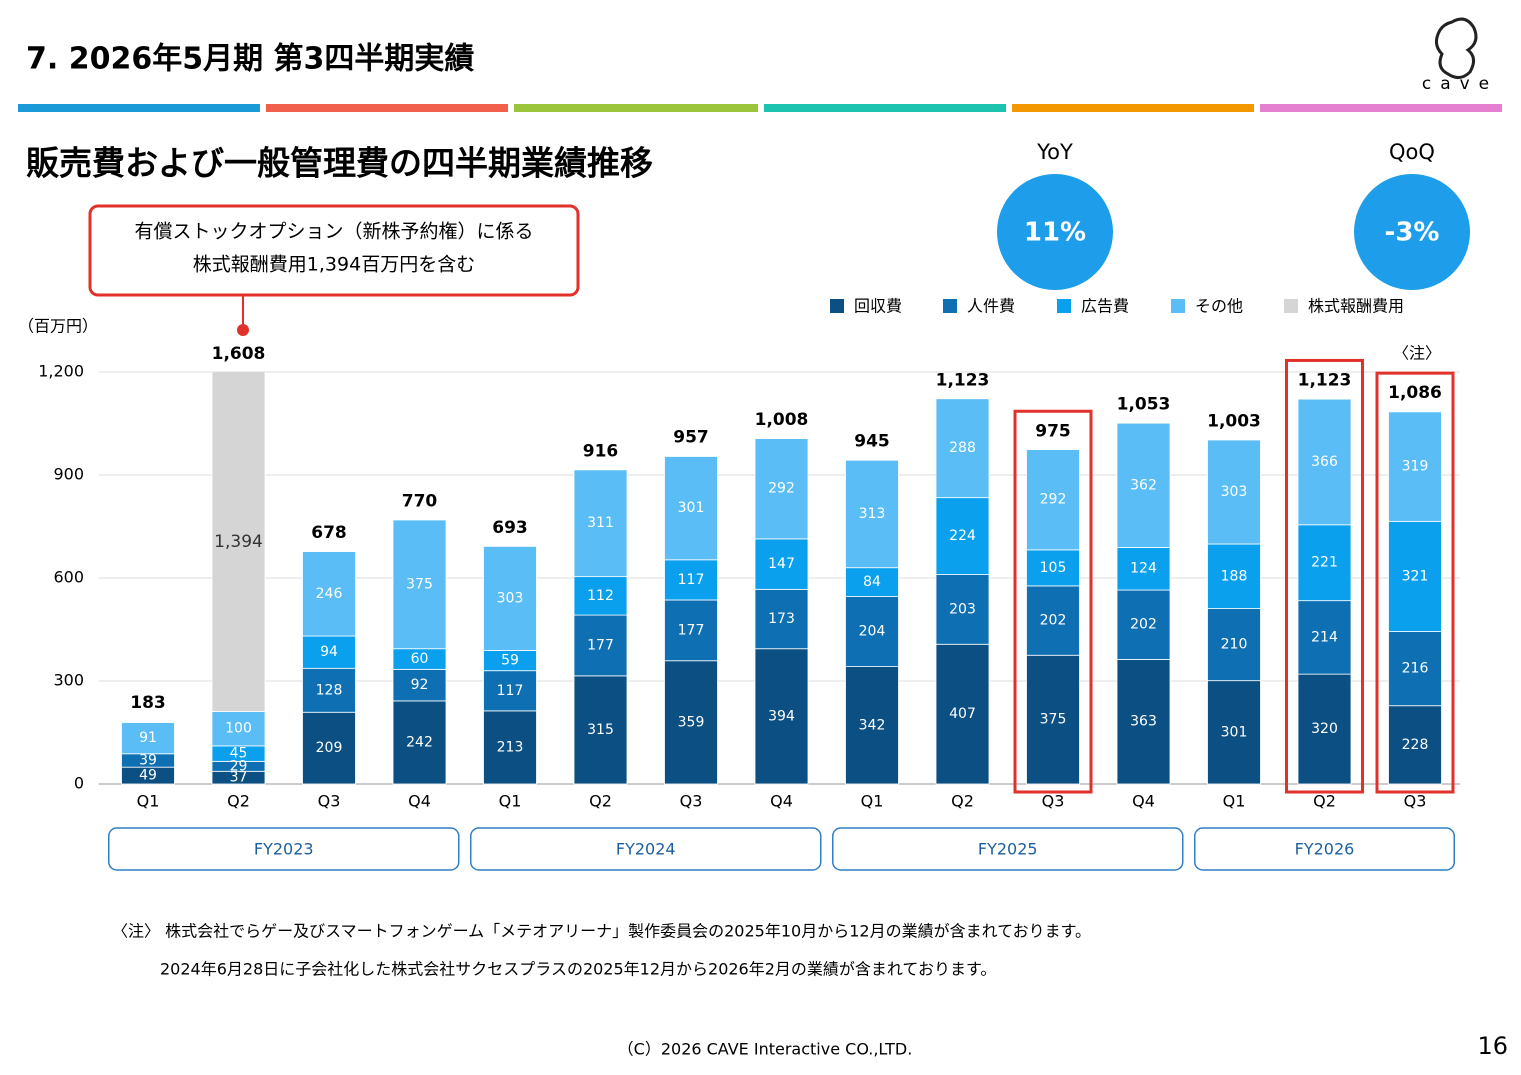 This screenshot has height=1075, width=1521. Describe the element at coordinates (1008, 849) in the screenshot. I see `group-label: FY2025` at that location.